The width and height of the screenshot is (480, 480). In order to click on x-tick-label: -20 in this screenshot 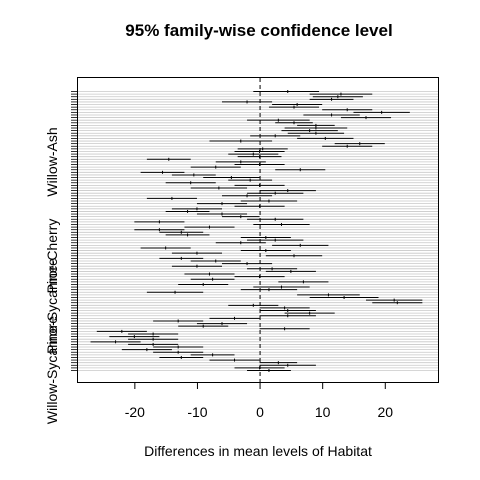, I will do `click(135, 412)`.